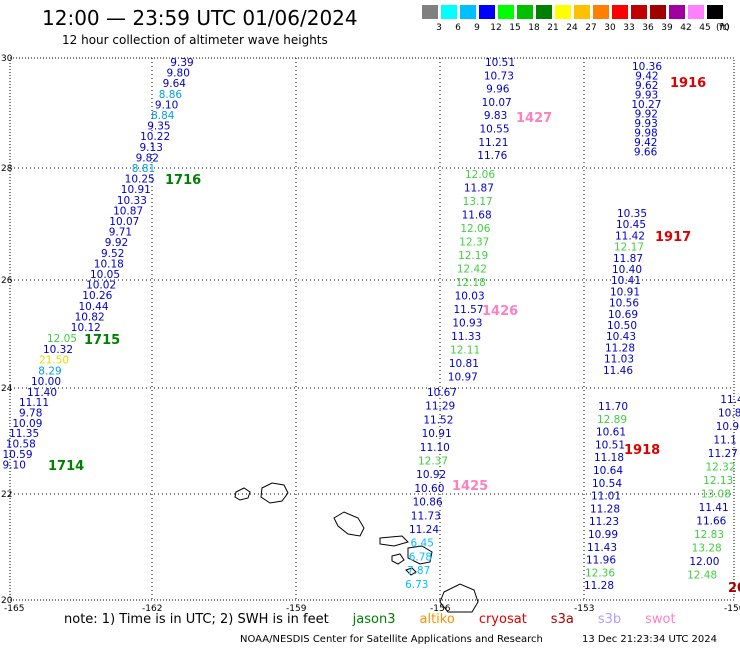 The width and height of the screenshot is (740, 650). Describe the element at coordinates (109, 264) in the screenshot. I see `wave-height-value: 10.18` at that location.